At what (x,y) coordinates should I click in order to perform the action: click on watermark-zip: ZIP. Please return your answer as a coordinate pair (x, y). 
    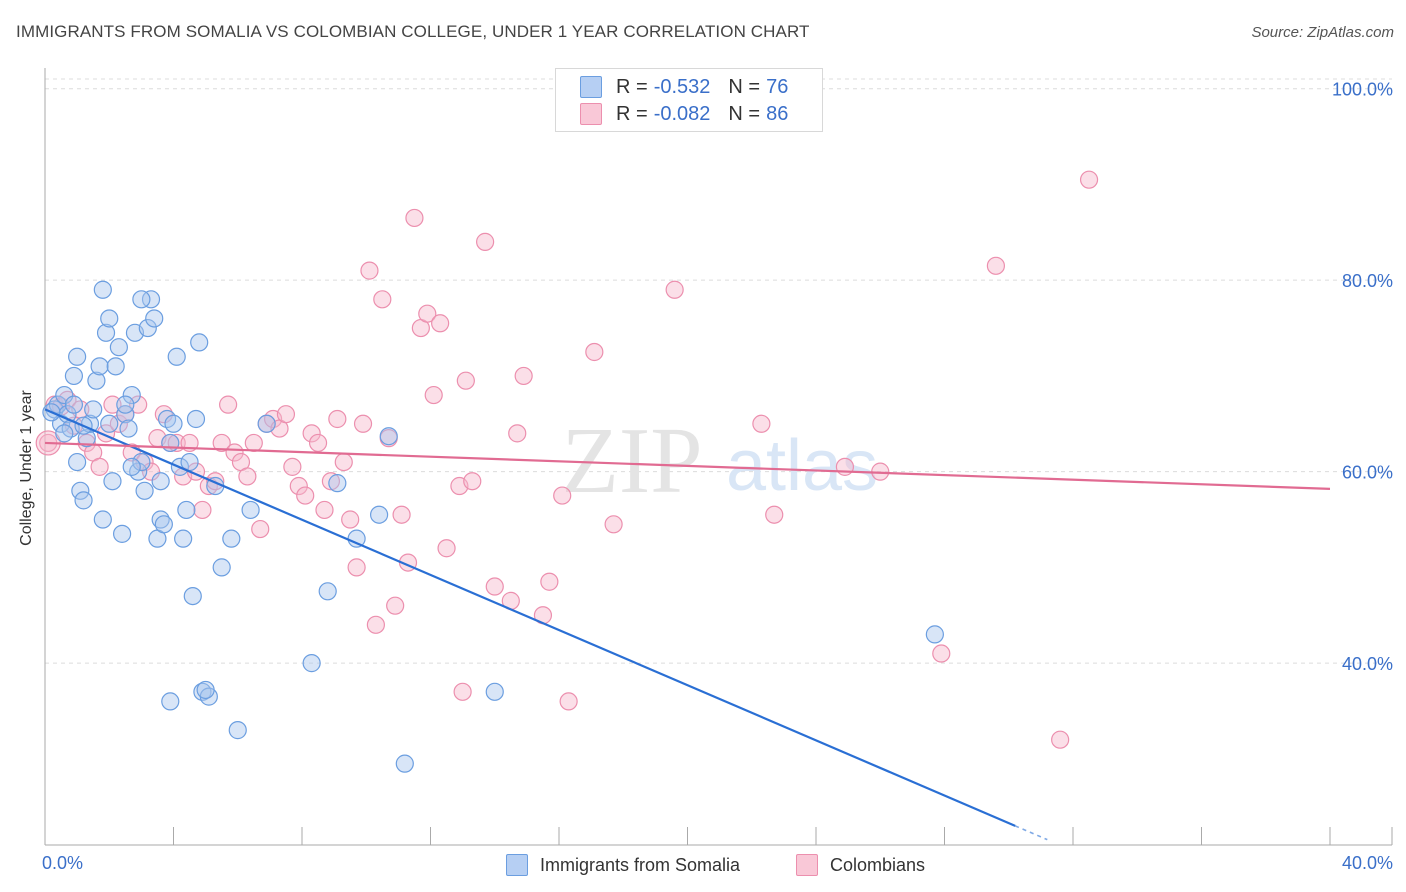
    Looking at the image, I should click on (632, 461).